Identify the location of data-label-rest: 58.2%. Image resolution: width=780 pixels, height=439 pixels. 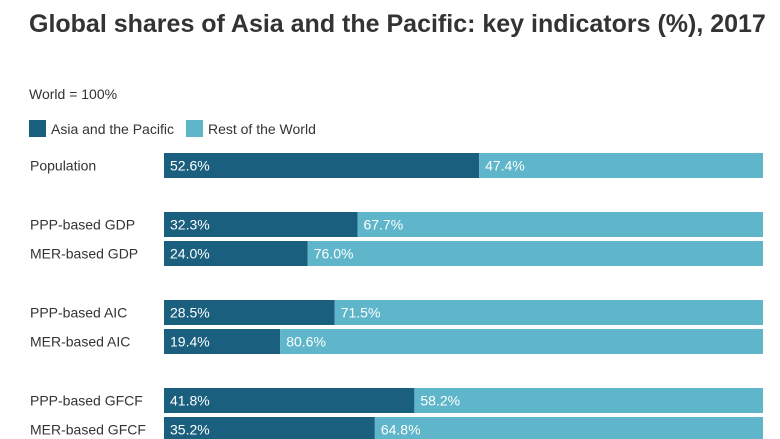
(440, 401).